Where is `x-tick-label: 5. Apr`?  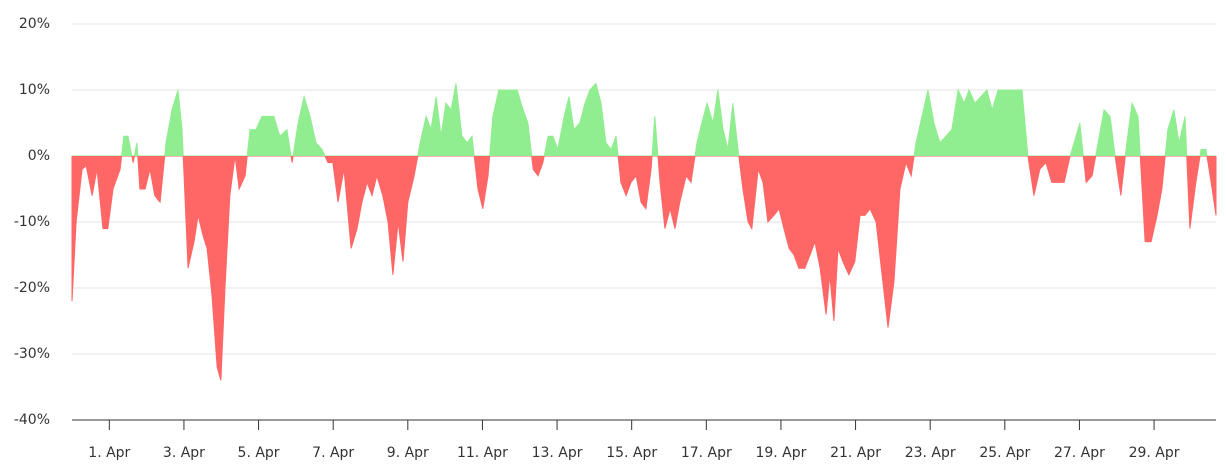 x-tick-label: 5. Apr is located at coordinates (259, 453).